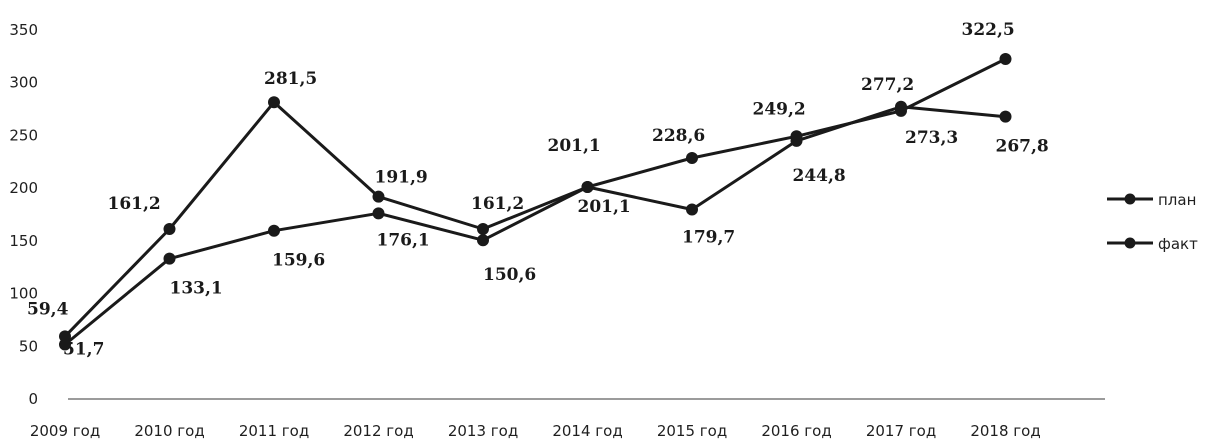 This screenshot has height=444, width=1219. Describe the element at coordinates (483, 431) in the screenshot. I see `x-tick-label: 2013 год` at that location.